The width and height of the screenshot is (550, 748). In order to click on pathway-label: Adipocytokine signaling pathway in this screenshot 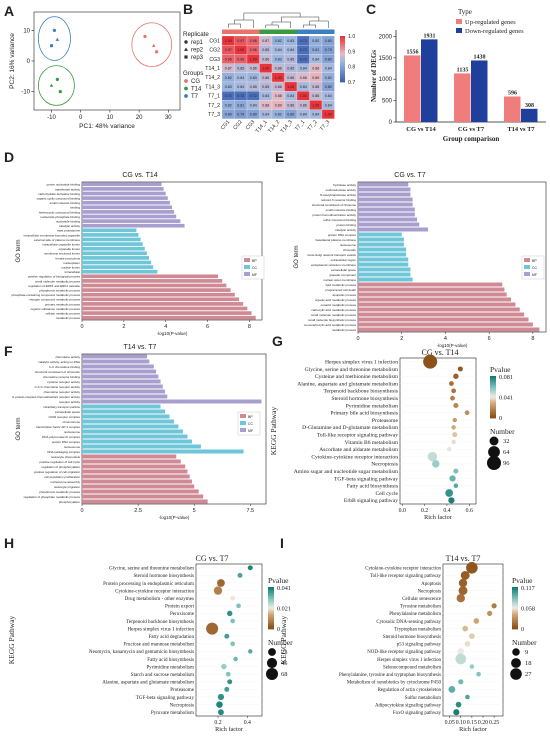, I will do `click(408, 705)`.